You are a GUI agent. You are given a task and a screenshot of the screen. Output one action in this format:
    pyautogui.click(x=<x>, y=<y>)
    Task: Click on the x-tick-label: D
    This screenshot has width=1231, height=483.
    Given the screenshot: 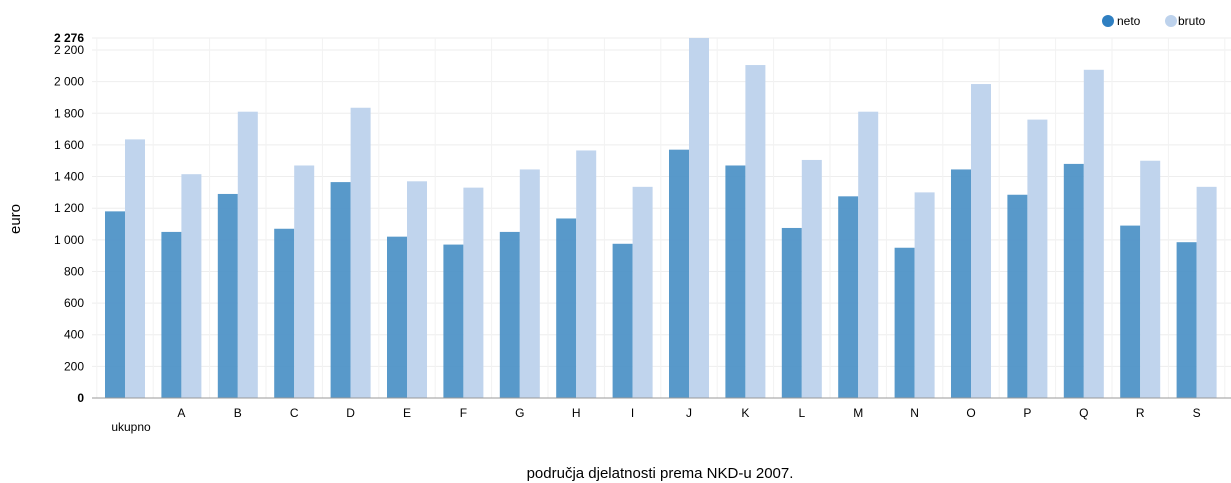 What is the action you would take?
    pyautogui.click(x=350, y=413)
    